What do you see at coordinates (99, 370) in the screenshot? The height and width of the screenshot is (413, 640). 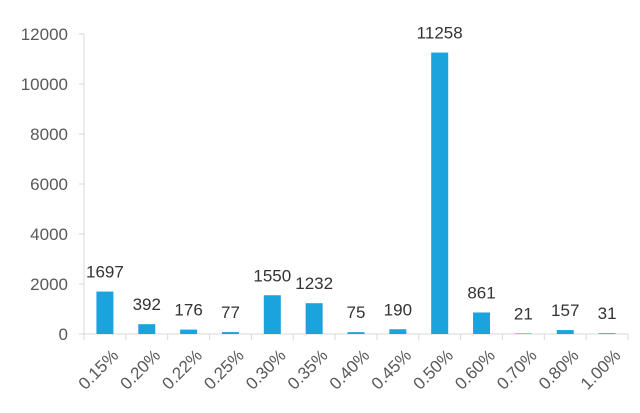 I see `x-tick-label: 0.15%` at bounding box center [99, 370].